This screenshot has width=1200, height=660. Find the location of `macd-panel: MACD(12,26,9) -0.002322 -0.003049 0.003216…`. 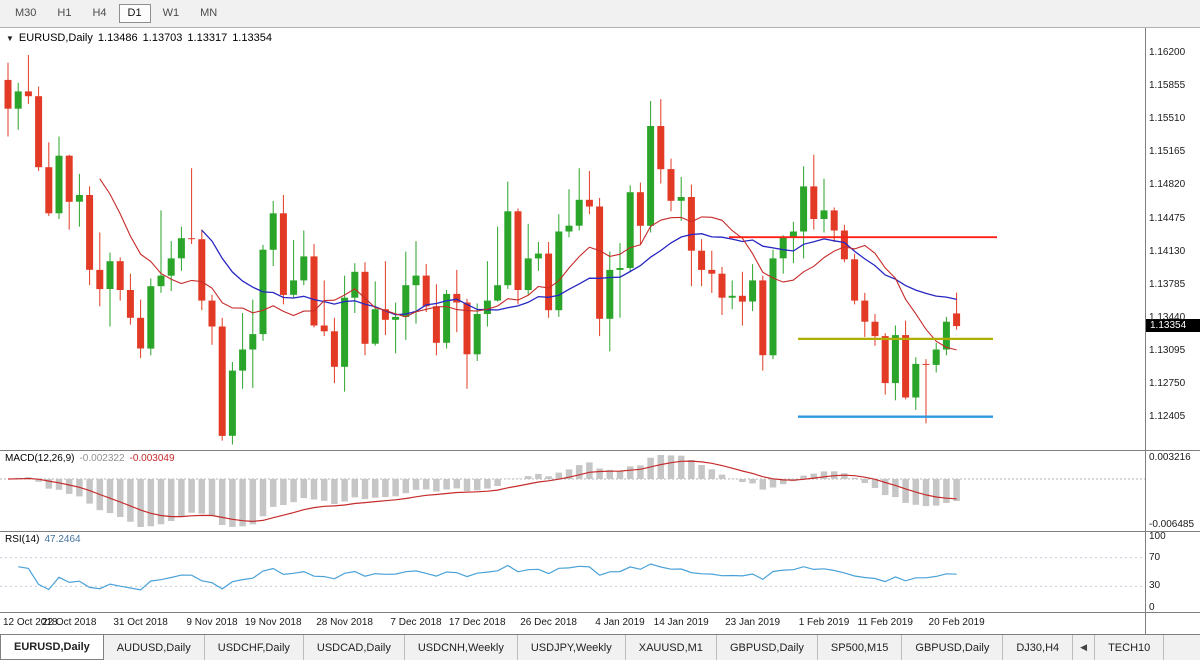

macd-panel: MACD(12,26,9) -0.002322 -0.003049 0.003216… is located at coordinates (600, 490).